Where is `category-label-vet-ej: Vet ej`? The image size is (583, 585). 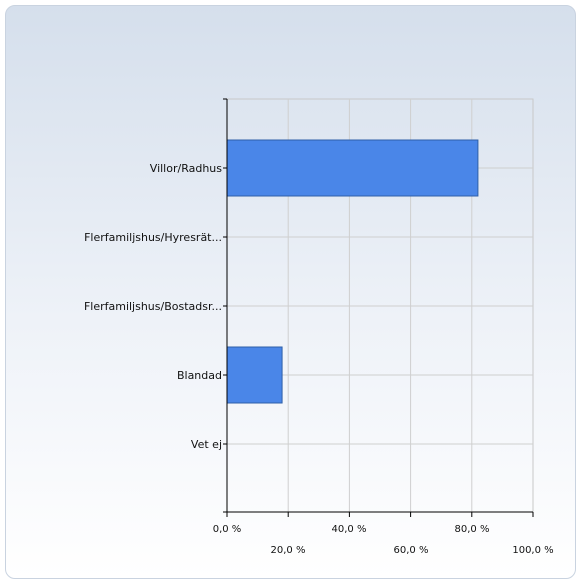 category-label-vet-ej: Vet ej is located at coordinates (206, 444).